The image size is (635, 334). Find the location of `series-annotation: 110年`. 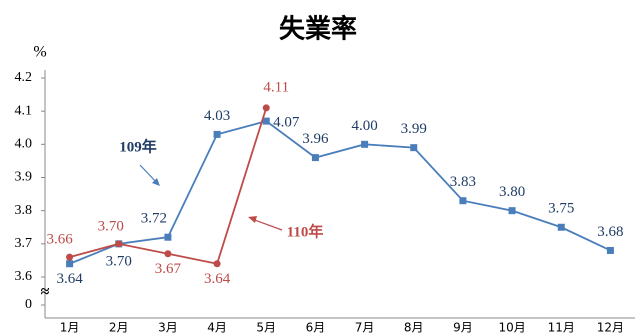

series-annotation: 110年 is located at coordinates (305, 231).